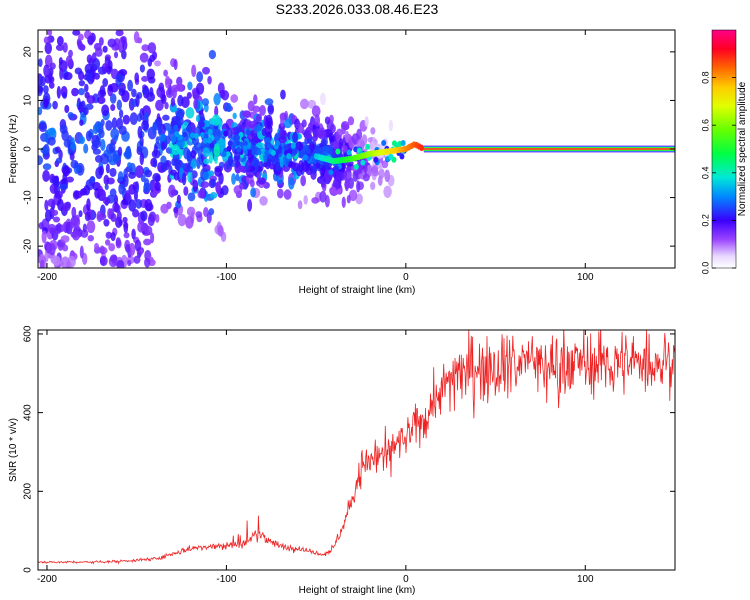 The height and width of the screenshot is (600, 750). Describe the element at coordinates (357, 9) in the screenshot. I see `figure-title: S233.2026.033.08.46.E23` at that location.